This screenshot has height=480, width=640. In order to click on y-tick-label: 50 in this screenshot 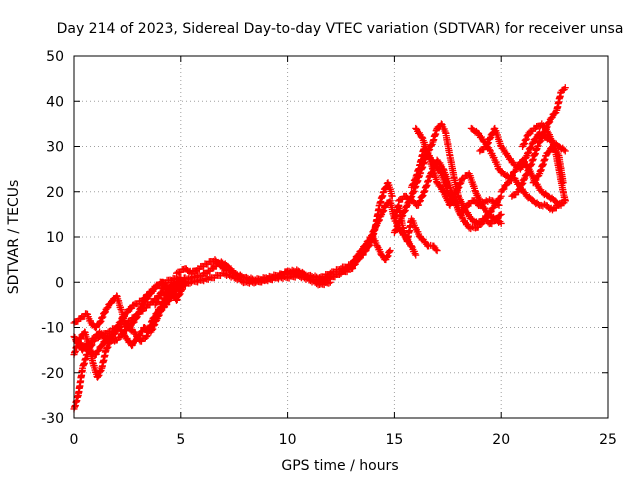, I will do `click(55, 57)`.